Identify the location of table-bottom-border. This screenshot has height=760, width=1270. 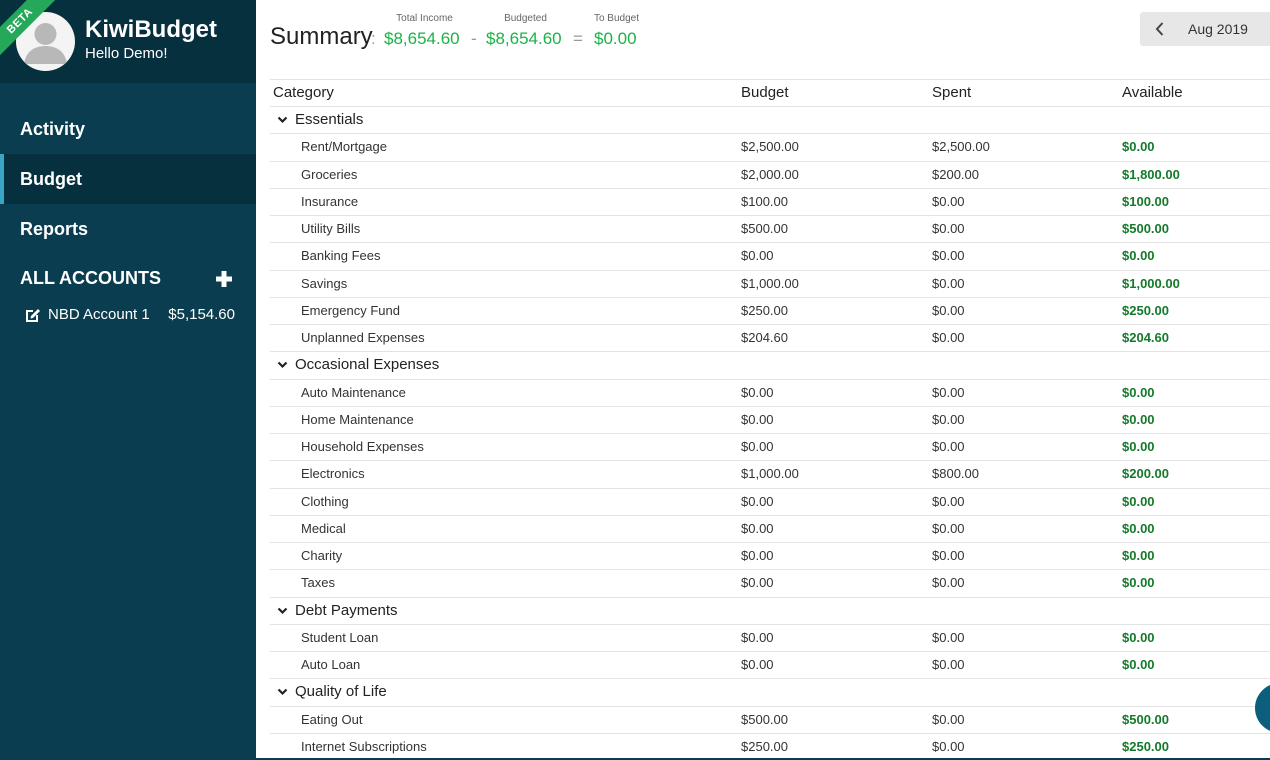
(763, 759).